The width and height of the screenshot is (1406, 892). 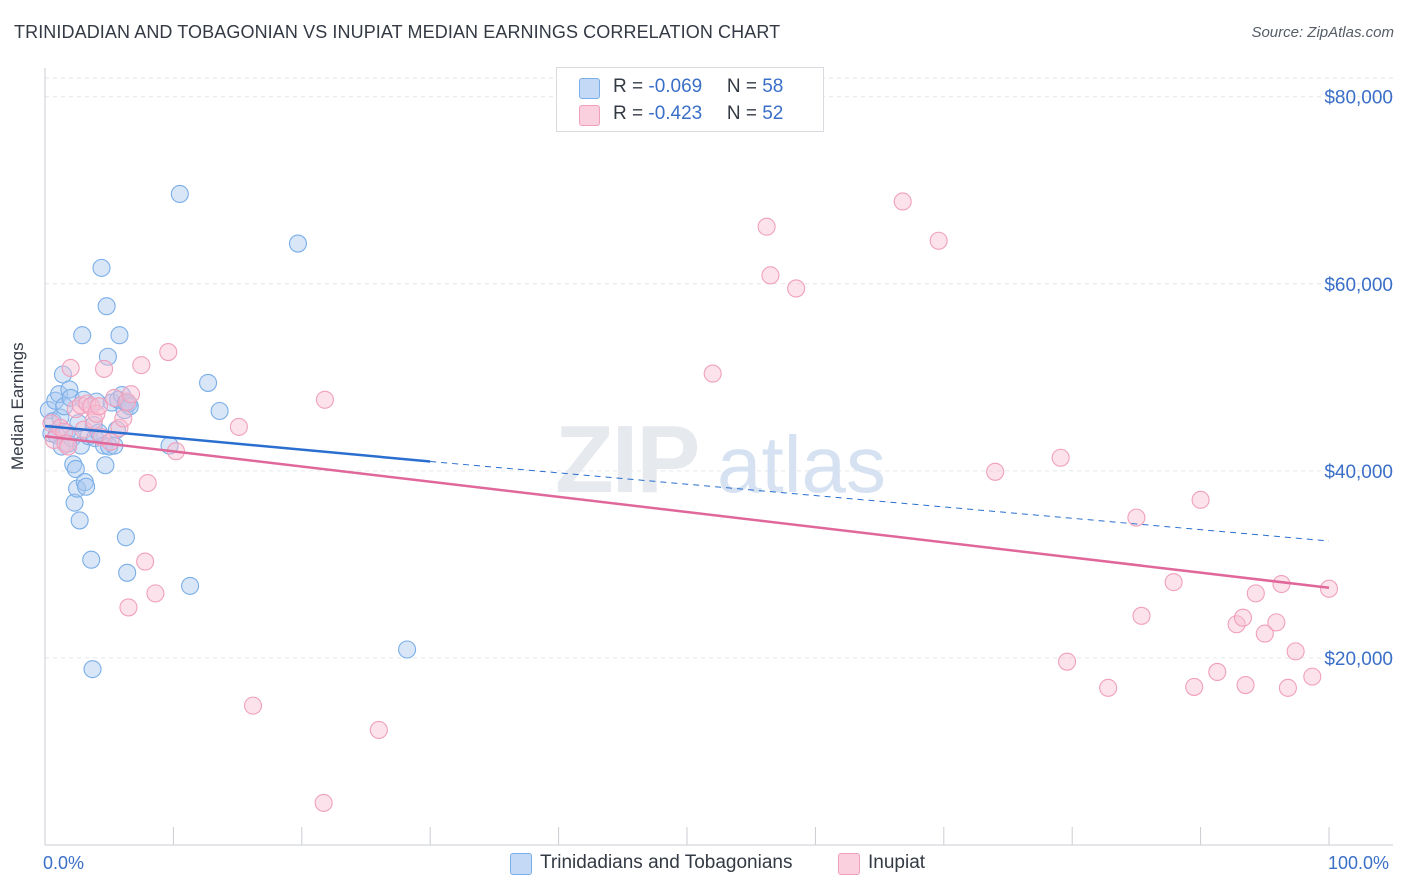 I want to click on pink-swatch, so click(x=589, y=115).